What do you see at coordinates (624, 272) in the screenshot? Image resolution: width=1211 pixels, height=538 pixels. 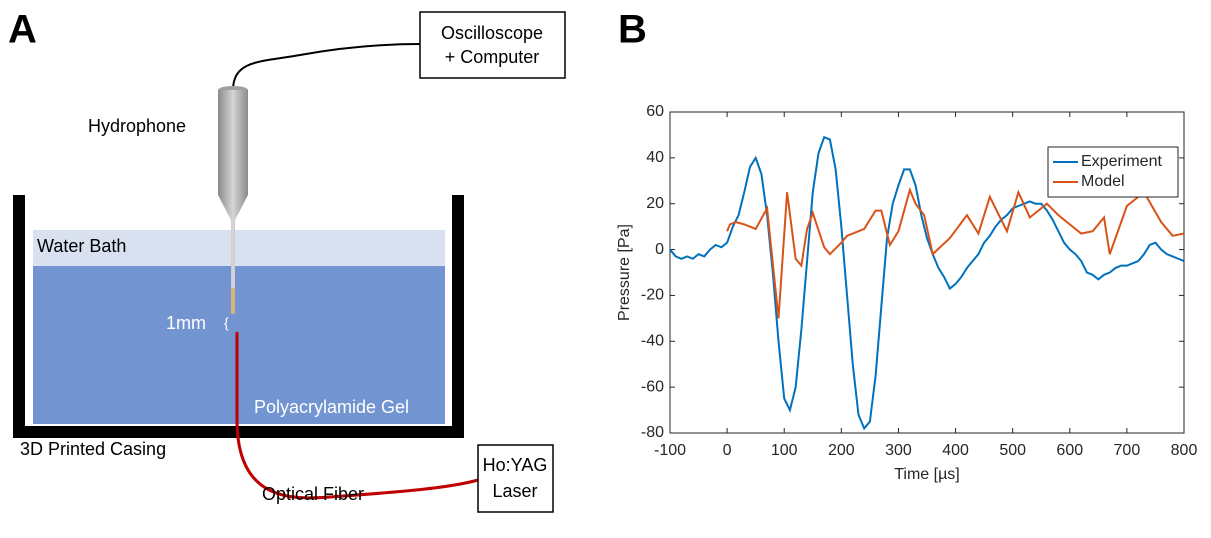 I see `y-axis-label: Pressure [Pa]` at bounding box center [624, 272].